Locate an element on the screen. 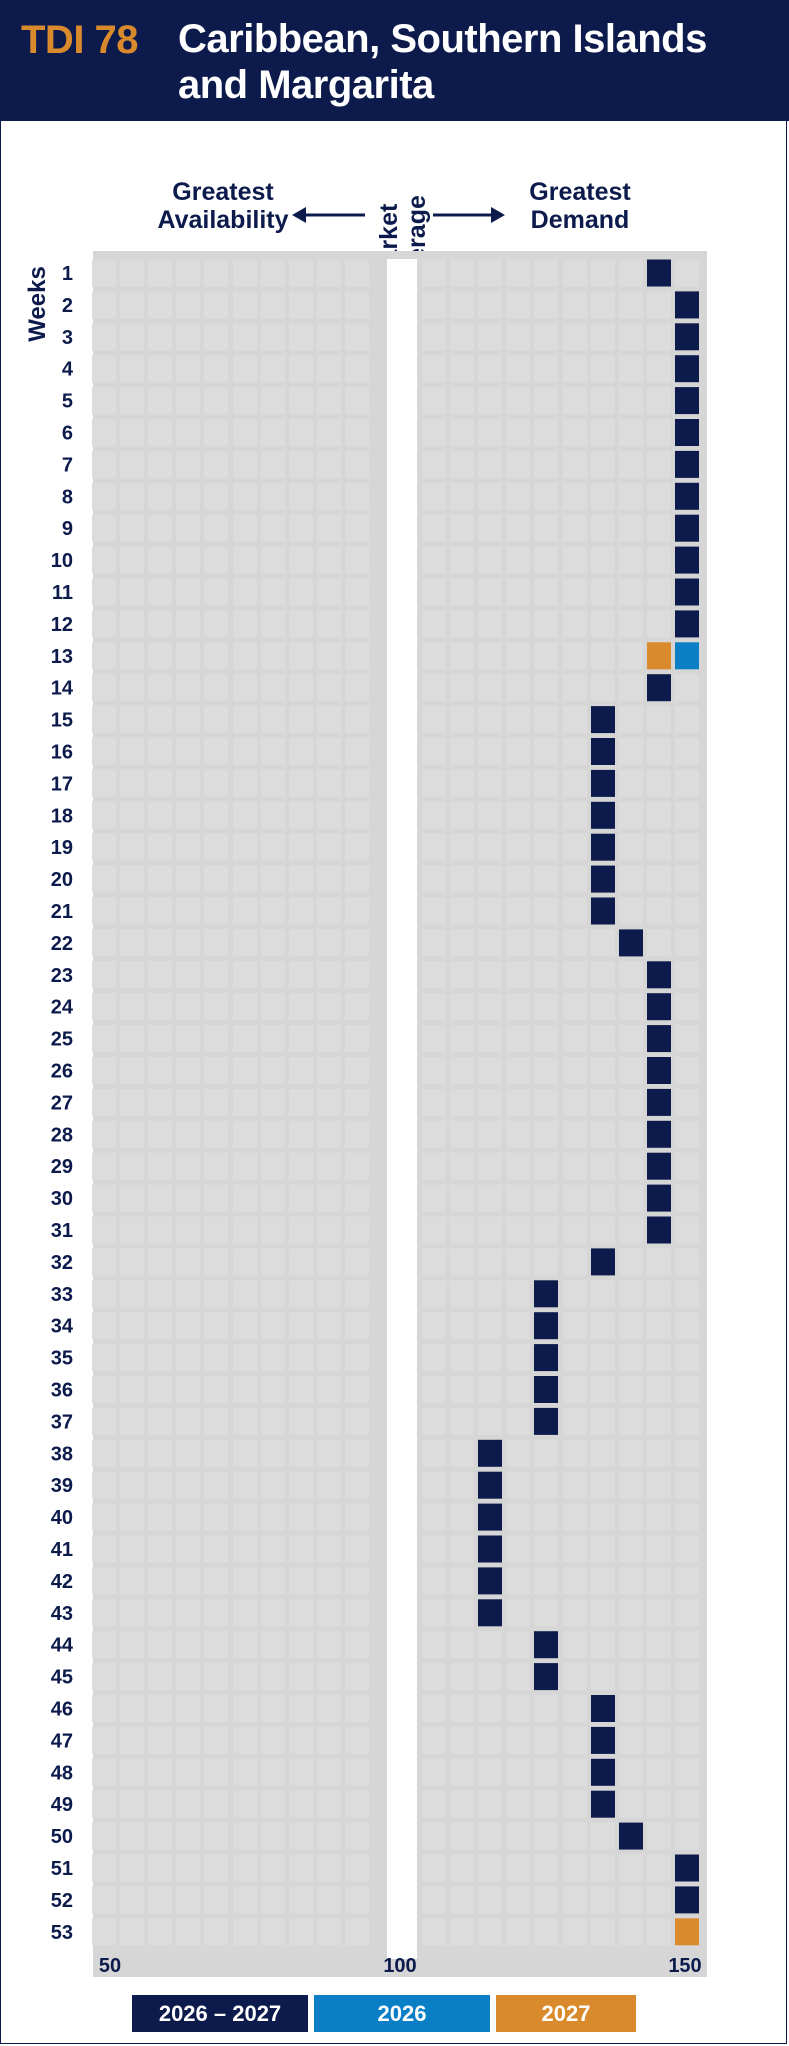 This screenshot has width=789, height=2046. week-label-10: 10 is located at coordinates (62, 561).